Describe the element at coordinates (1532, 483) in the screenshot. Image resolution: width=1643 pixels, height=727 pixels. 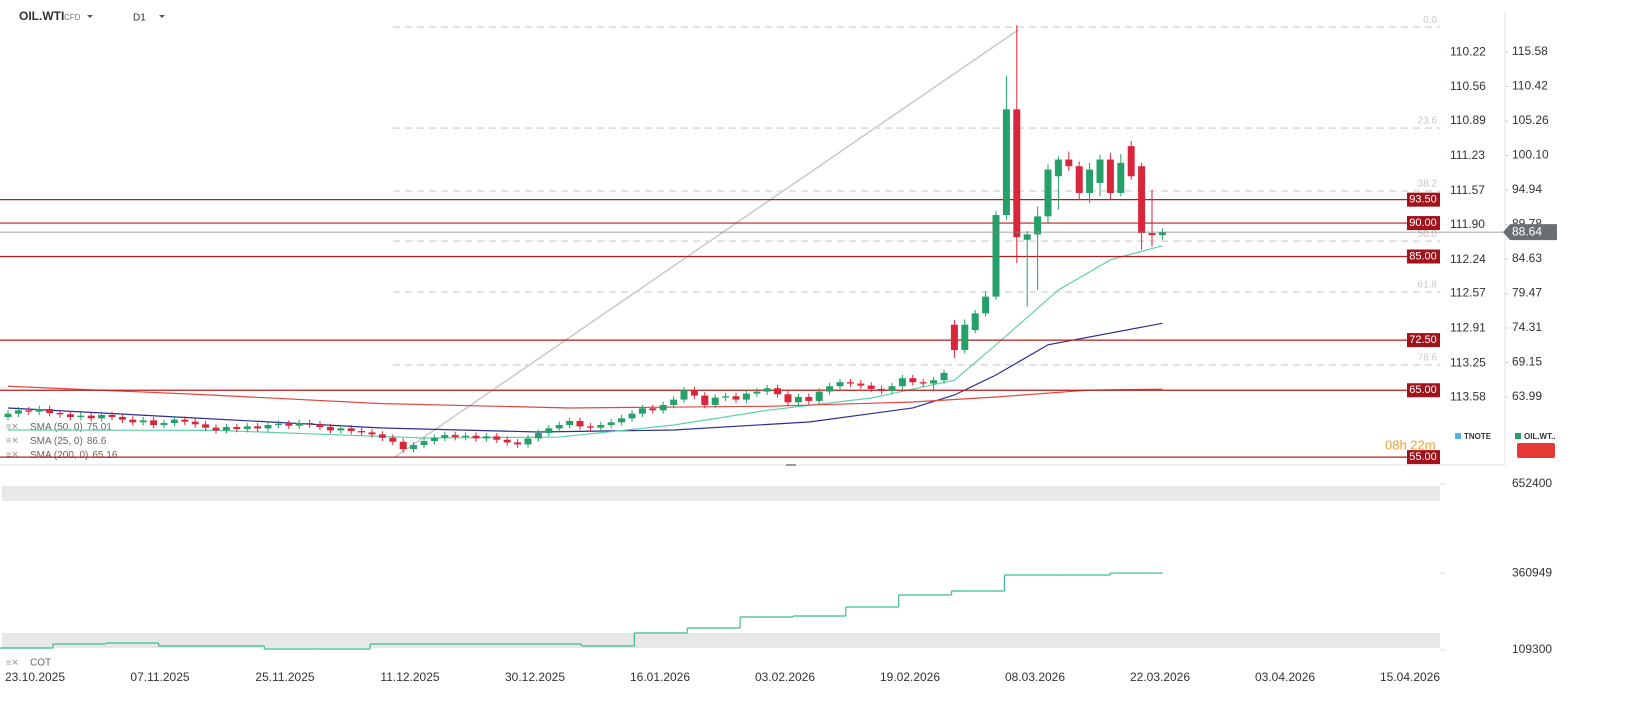
I see `y-tick-label: 652400` at that location.